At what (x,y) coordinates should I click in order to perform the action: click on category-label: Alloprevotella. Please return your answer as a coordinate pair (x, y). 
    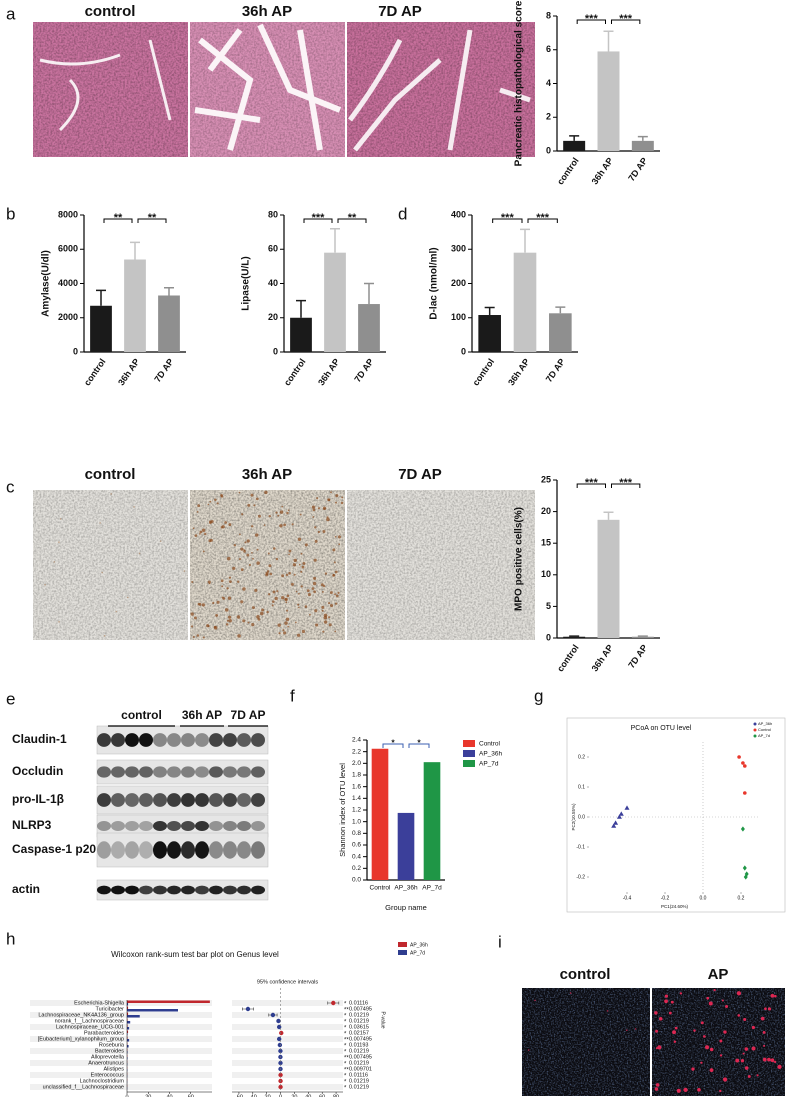
    Looking at the image, I should click on (108, 1057).